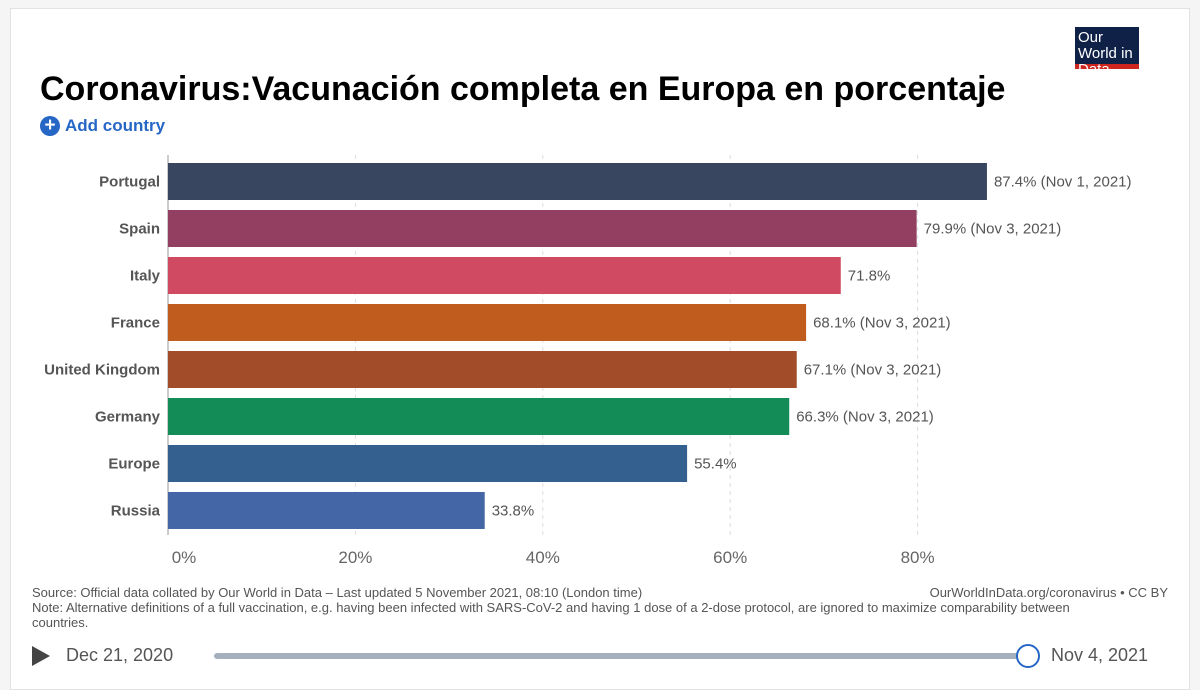 The height and width of the screenshot is (690, 1200). What do you see at coordinates (102, 126) in the screenshot?
I see `add-country-button: + Add country` at bounding box center [102, 126].